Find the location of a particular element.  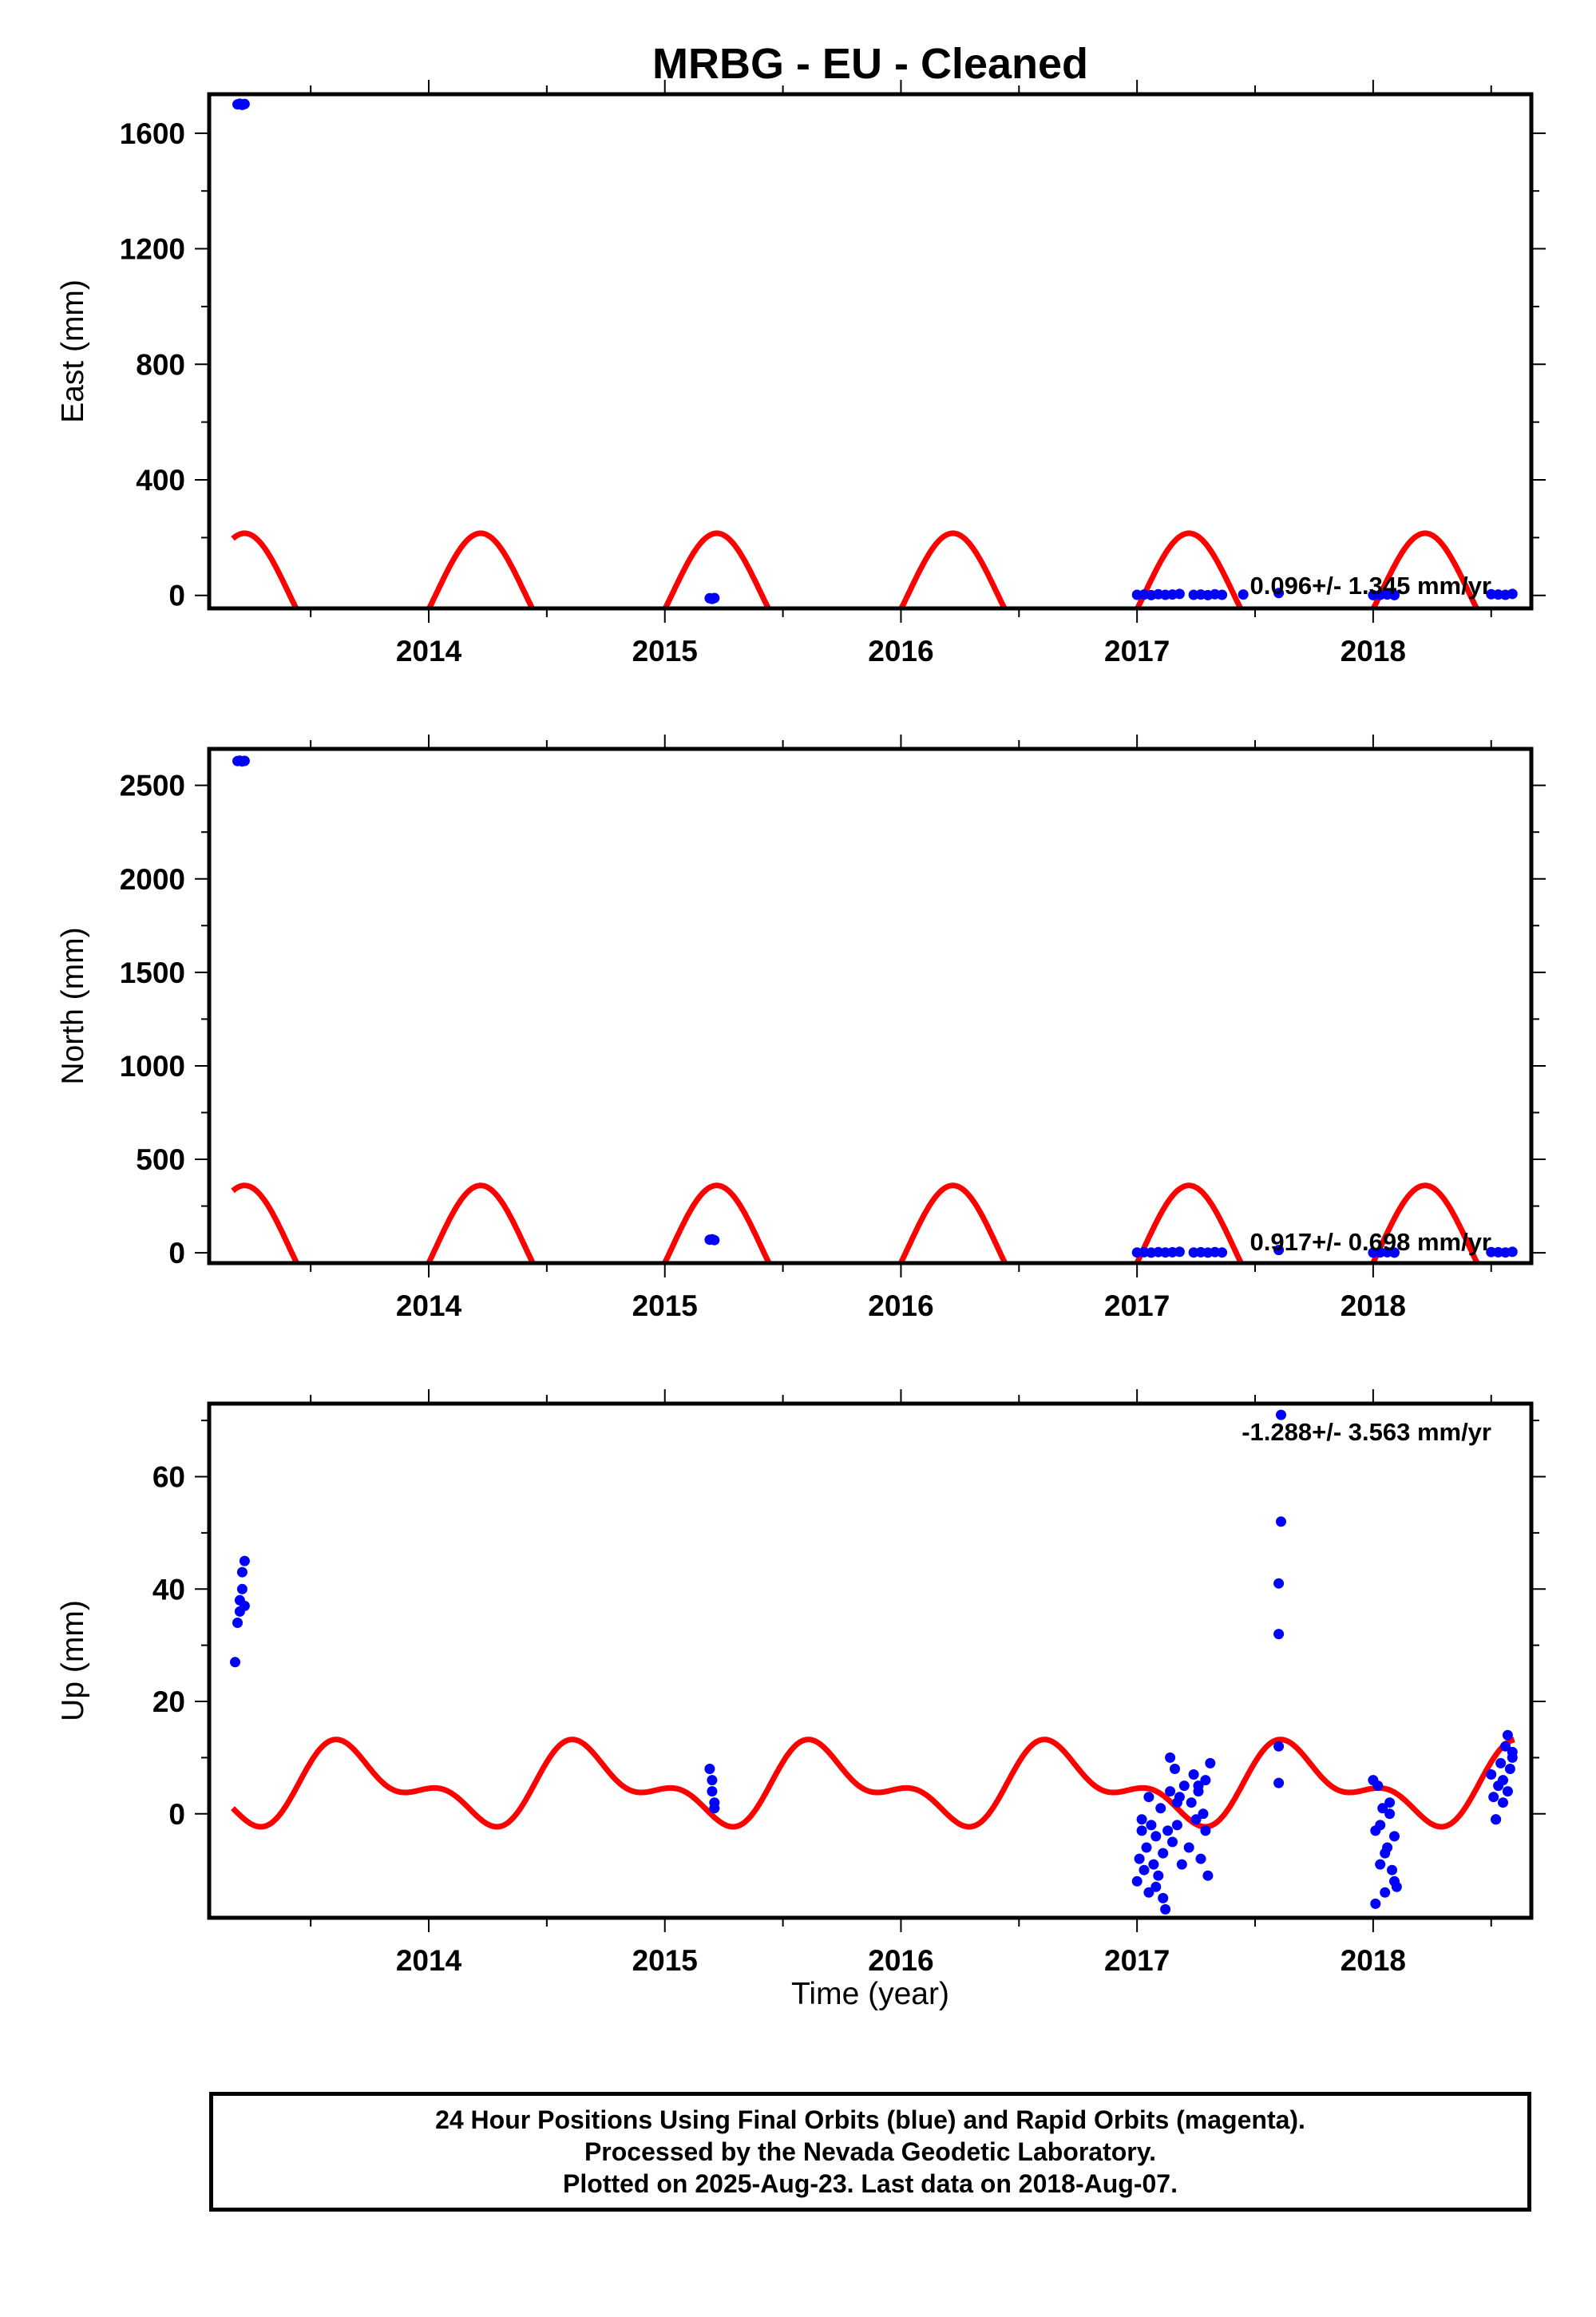

y-tick-label: 1600 is located at coordinates (152, 133).